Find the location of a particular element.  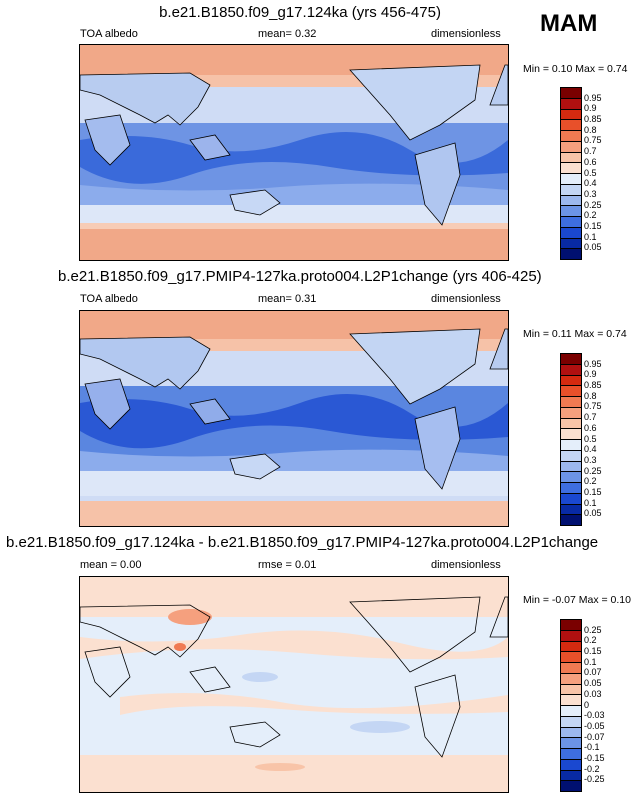

panel-3-colorbar is located at coordinates (571, 705).